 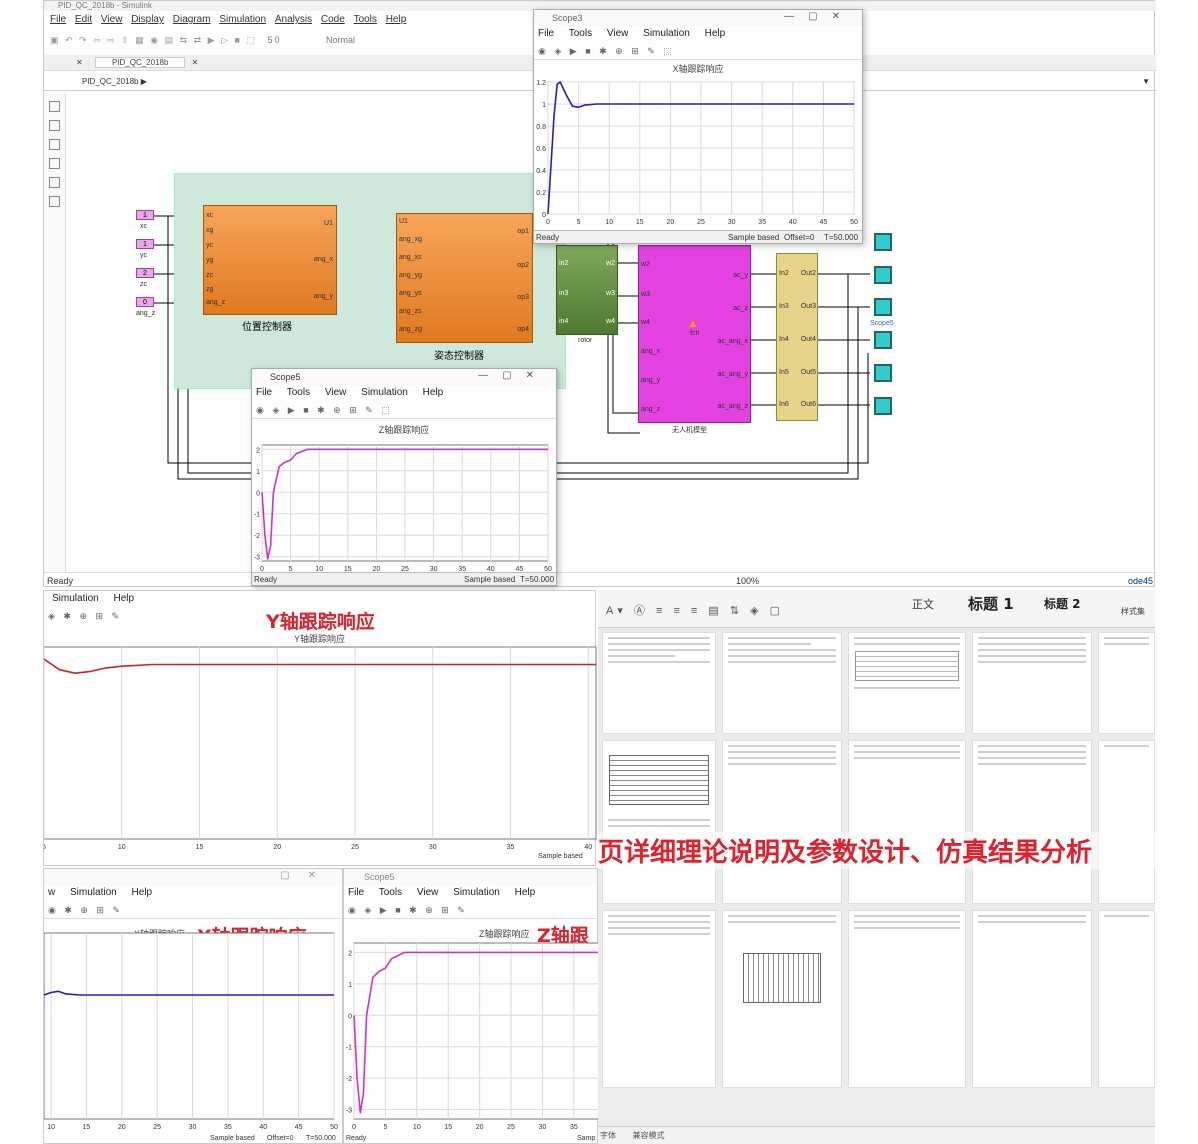 I want to click on scope3-menu-help: Help, so click(x=715, y=33).